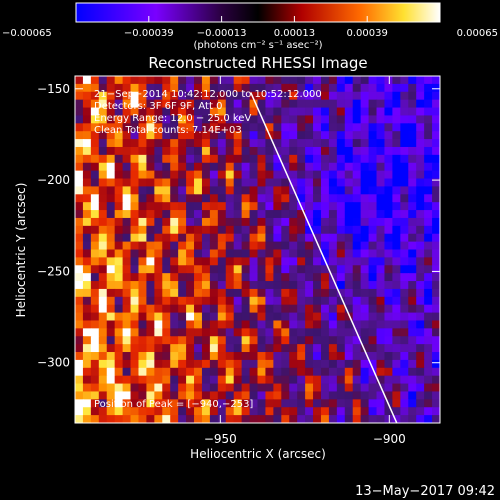 This screenshot has height=500, width=500. Describe the element at coordinates (258, 454) in the screenshot. I see `x-axis-label: Heliocentric X (arcsec)` at that location.